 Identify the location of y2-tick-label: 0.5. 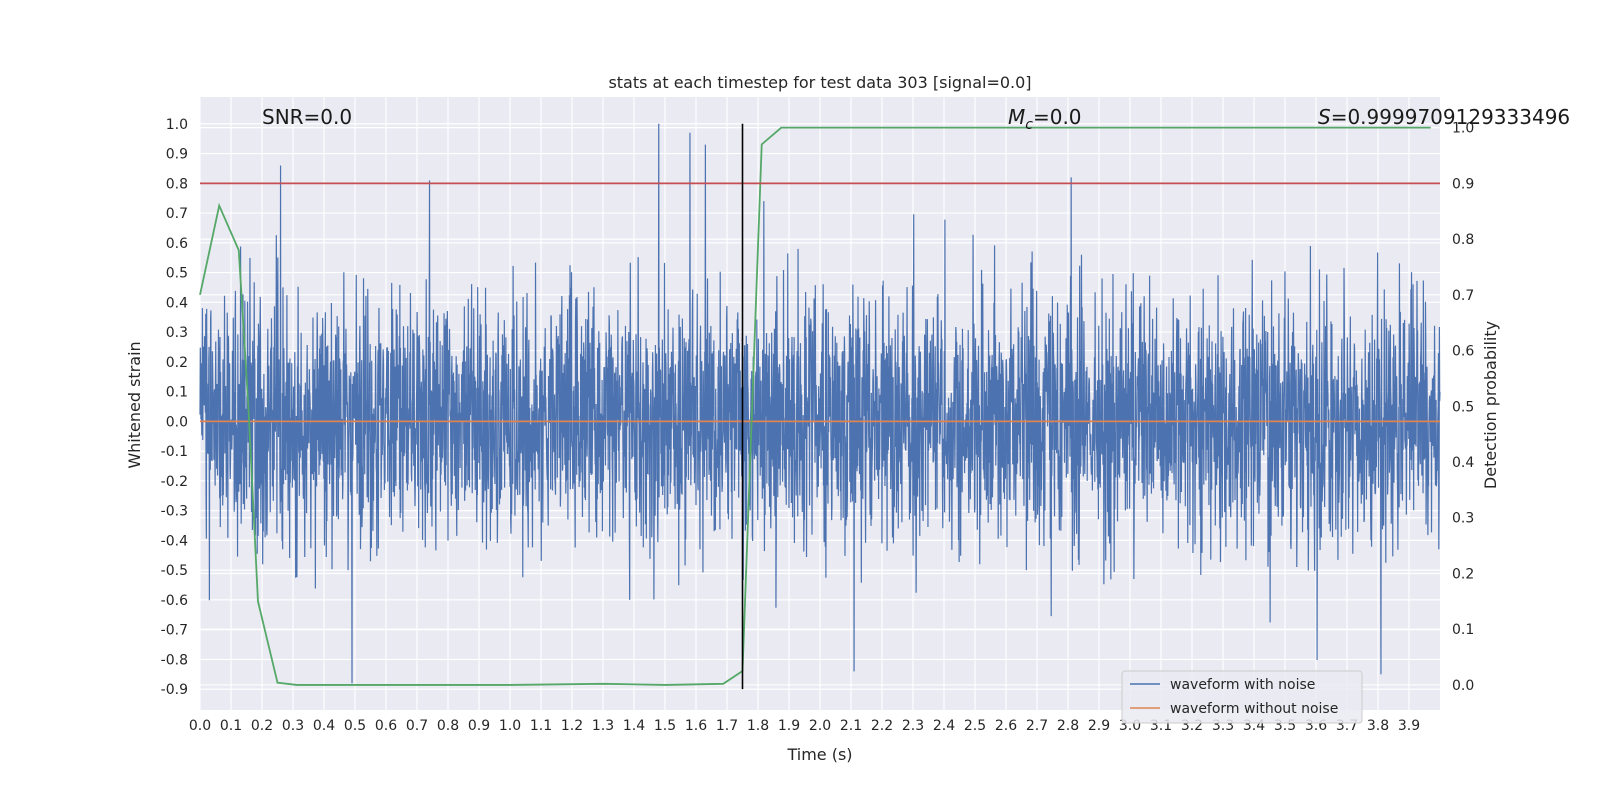
(1463, 407).